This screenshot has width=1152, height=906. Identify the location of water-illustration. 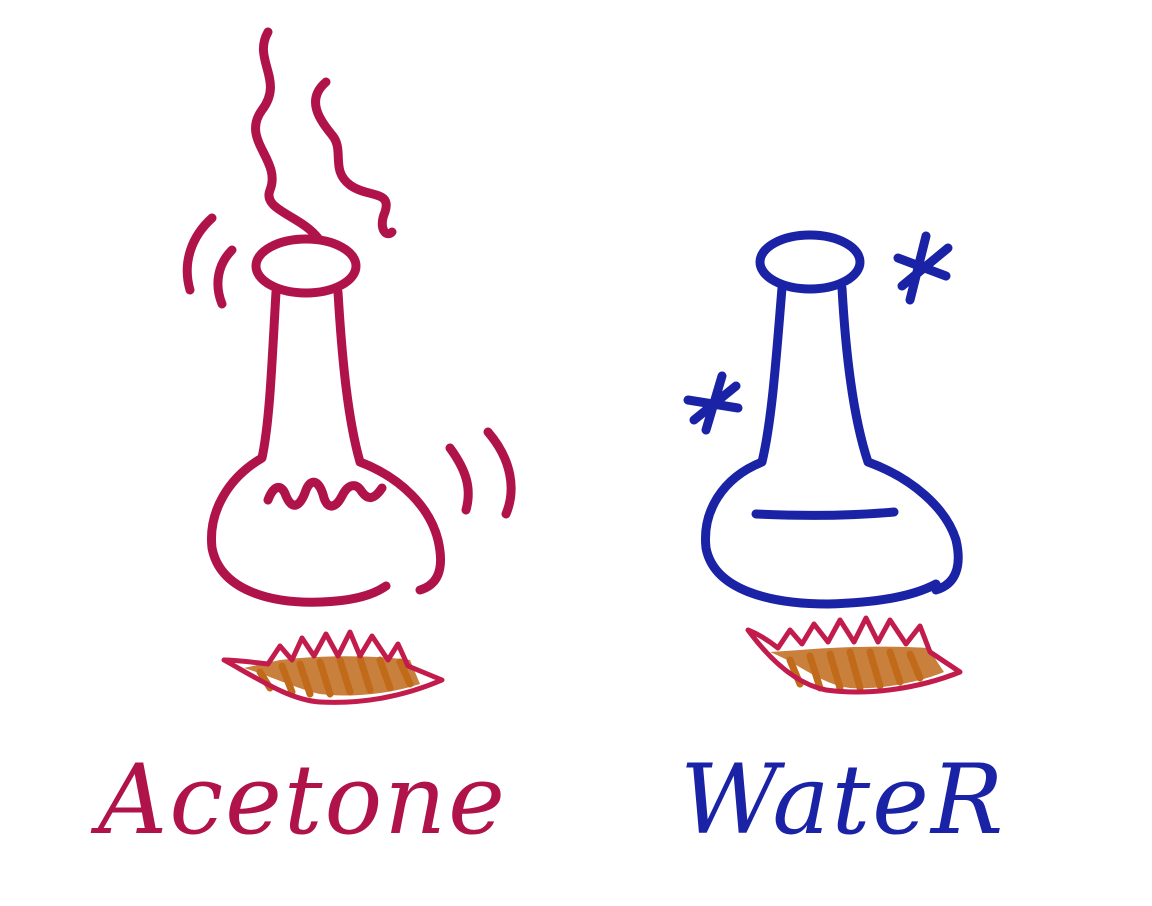
(823, 462).